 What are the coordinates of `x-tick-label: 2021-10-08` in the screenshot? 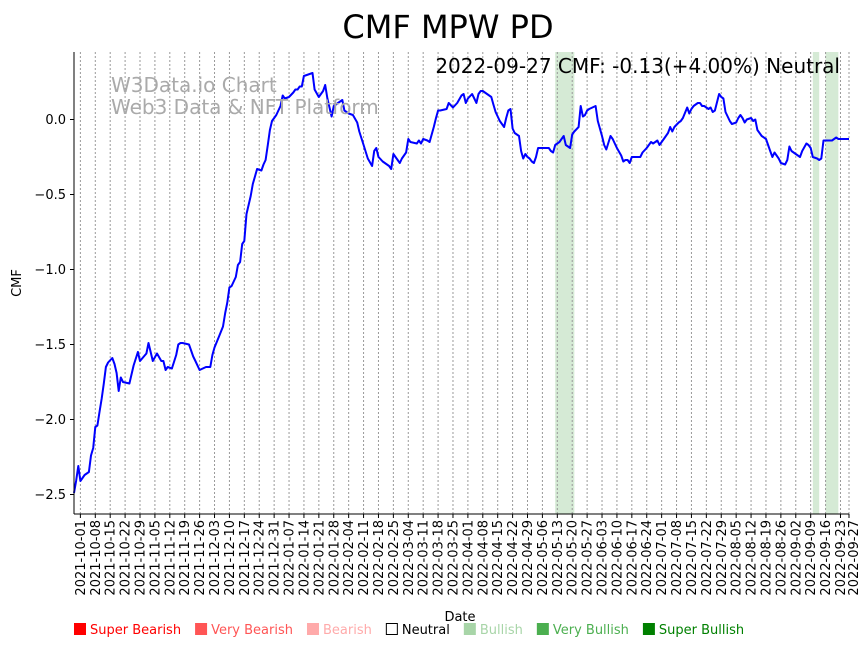 It's located at (96, 558).